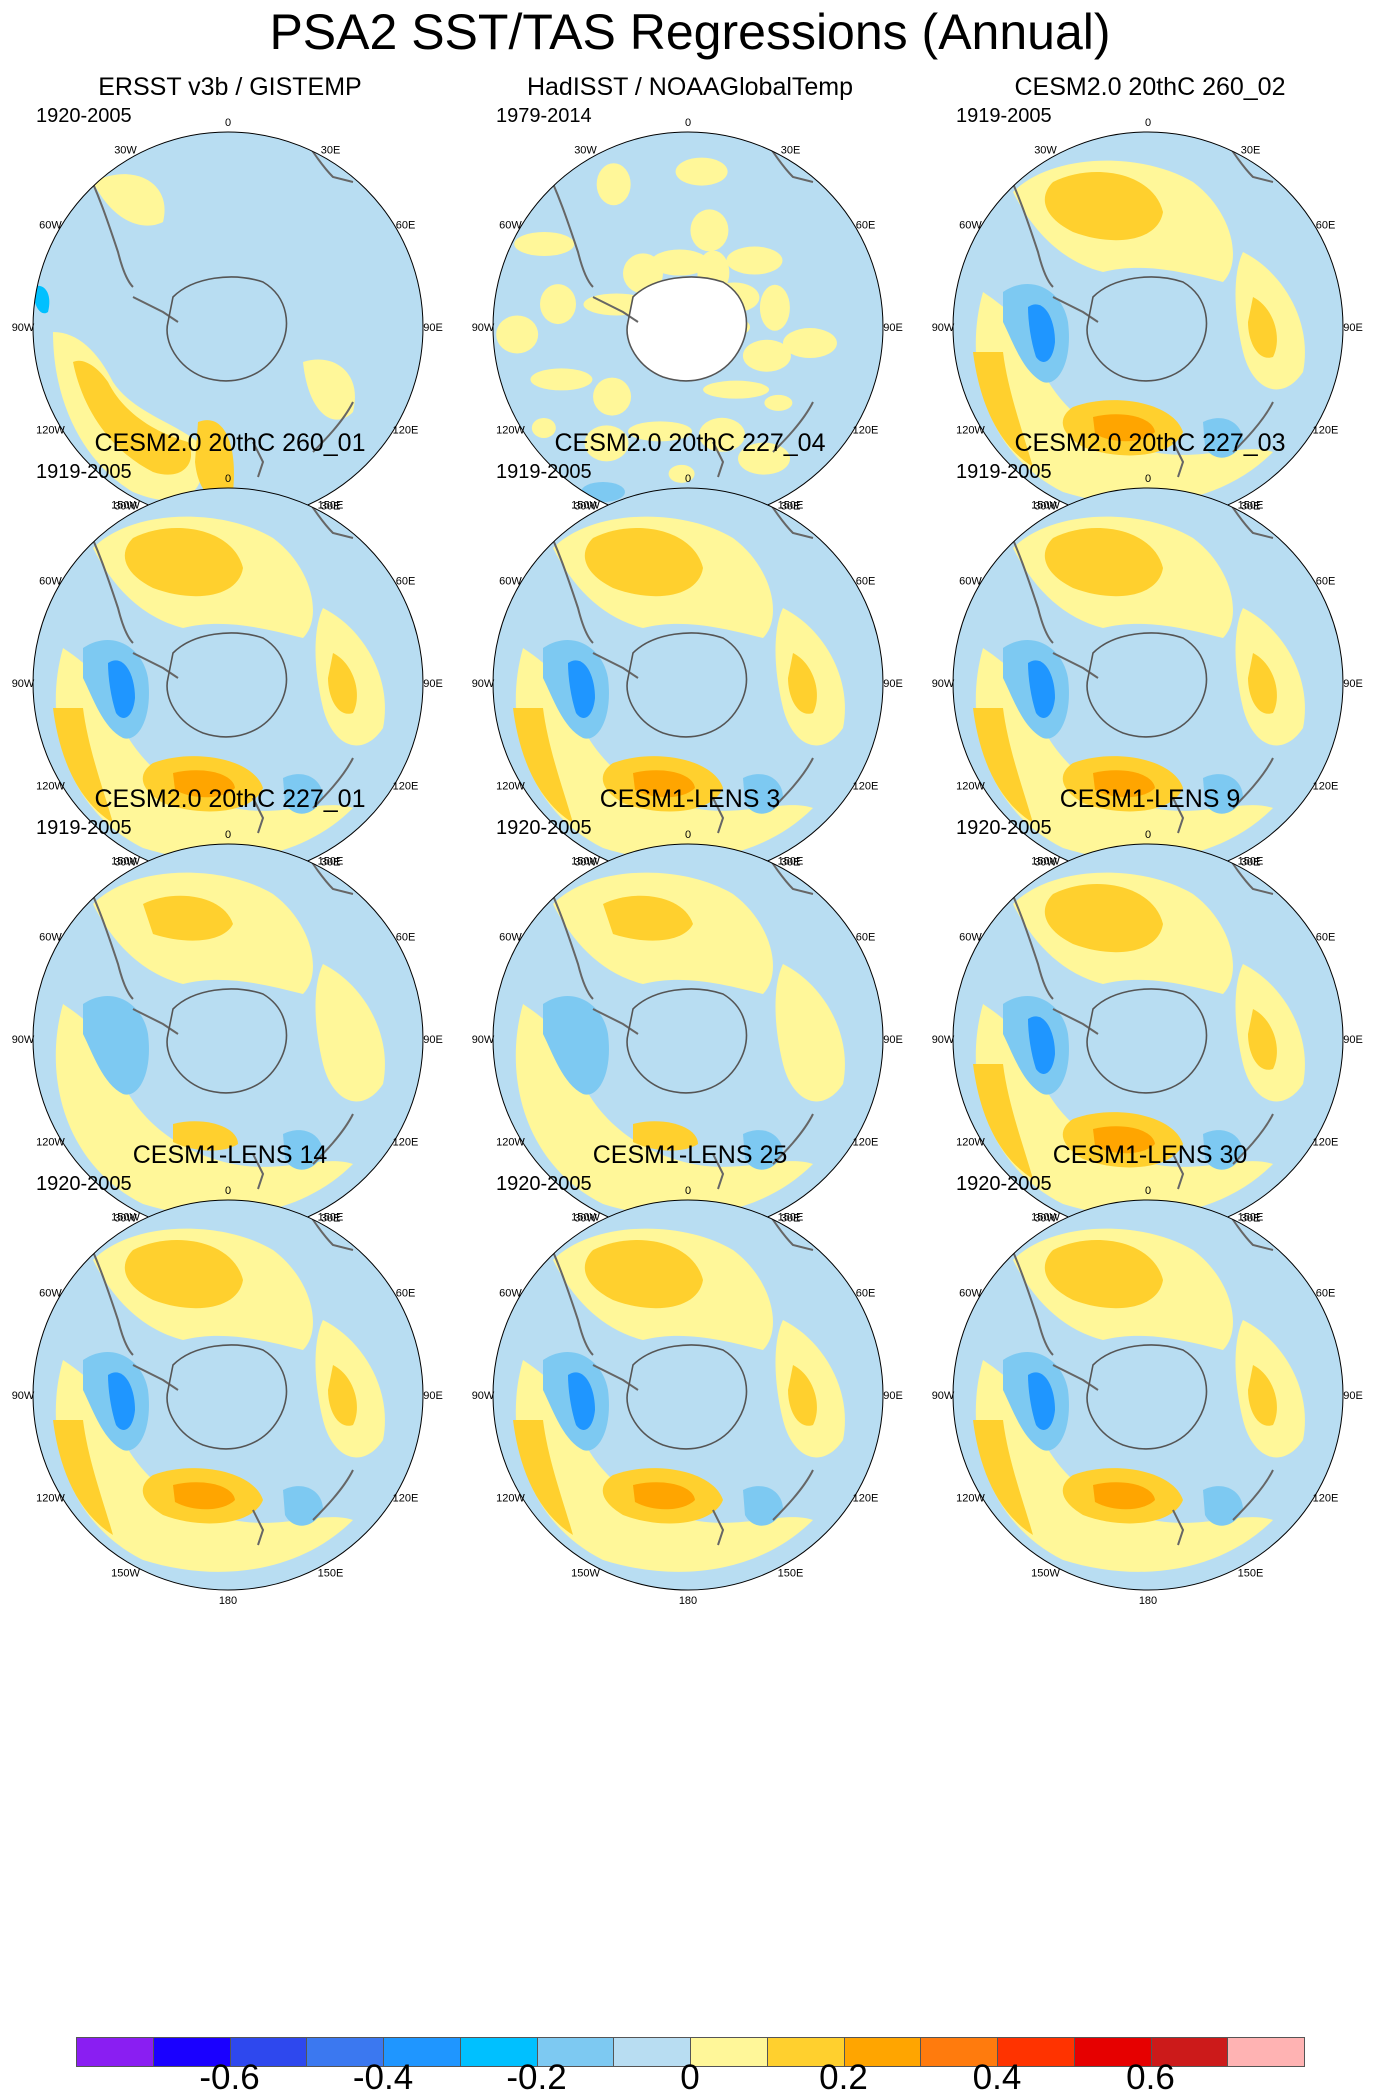 This screenshot has height=2097, width=1380. What do you see at coordinates (41, 299) in the screenshot?
I see `negative-anomaly-core` at bounding box center [41, 299].